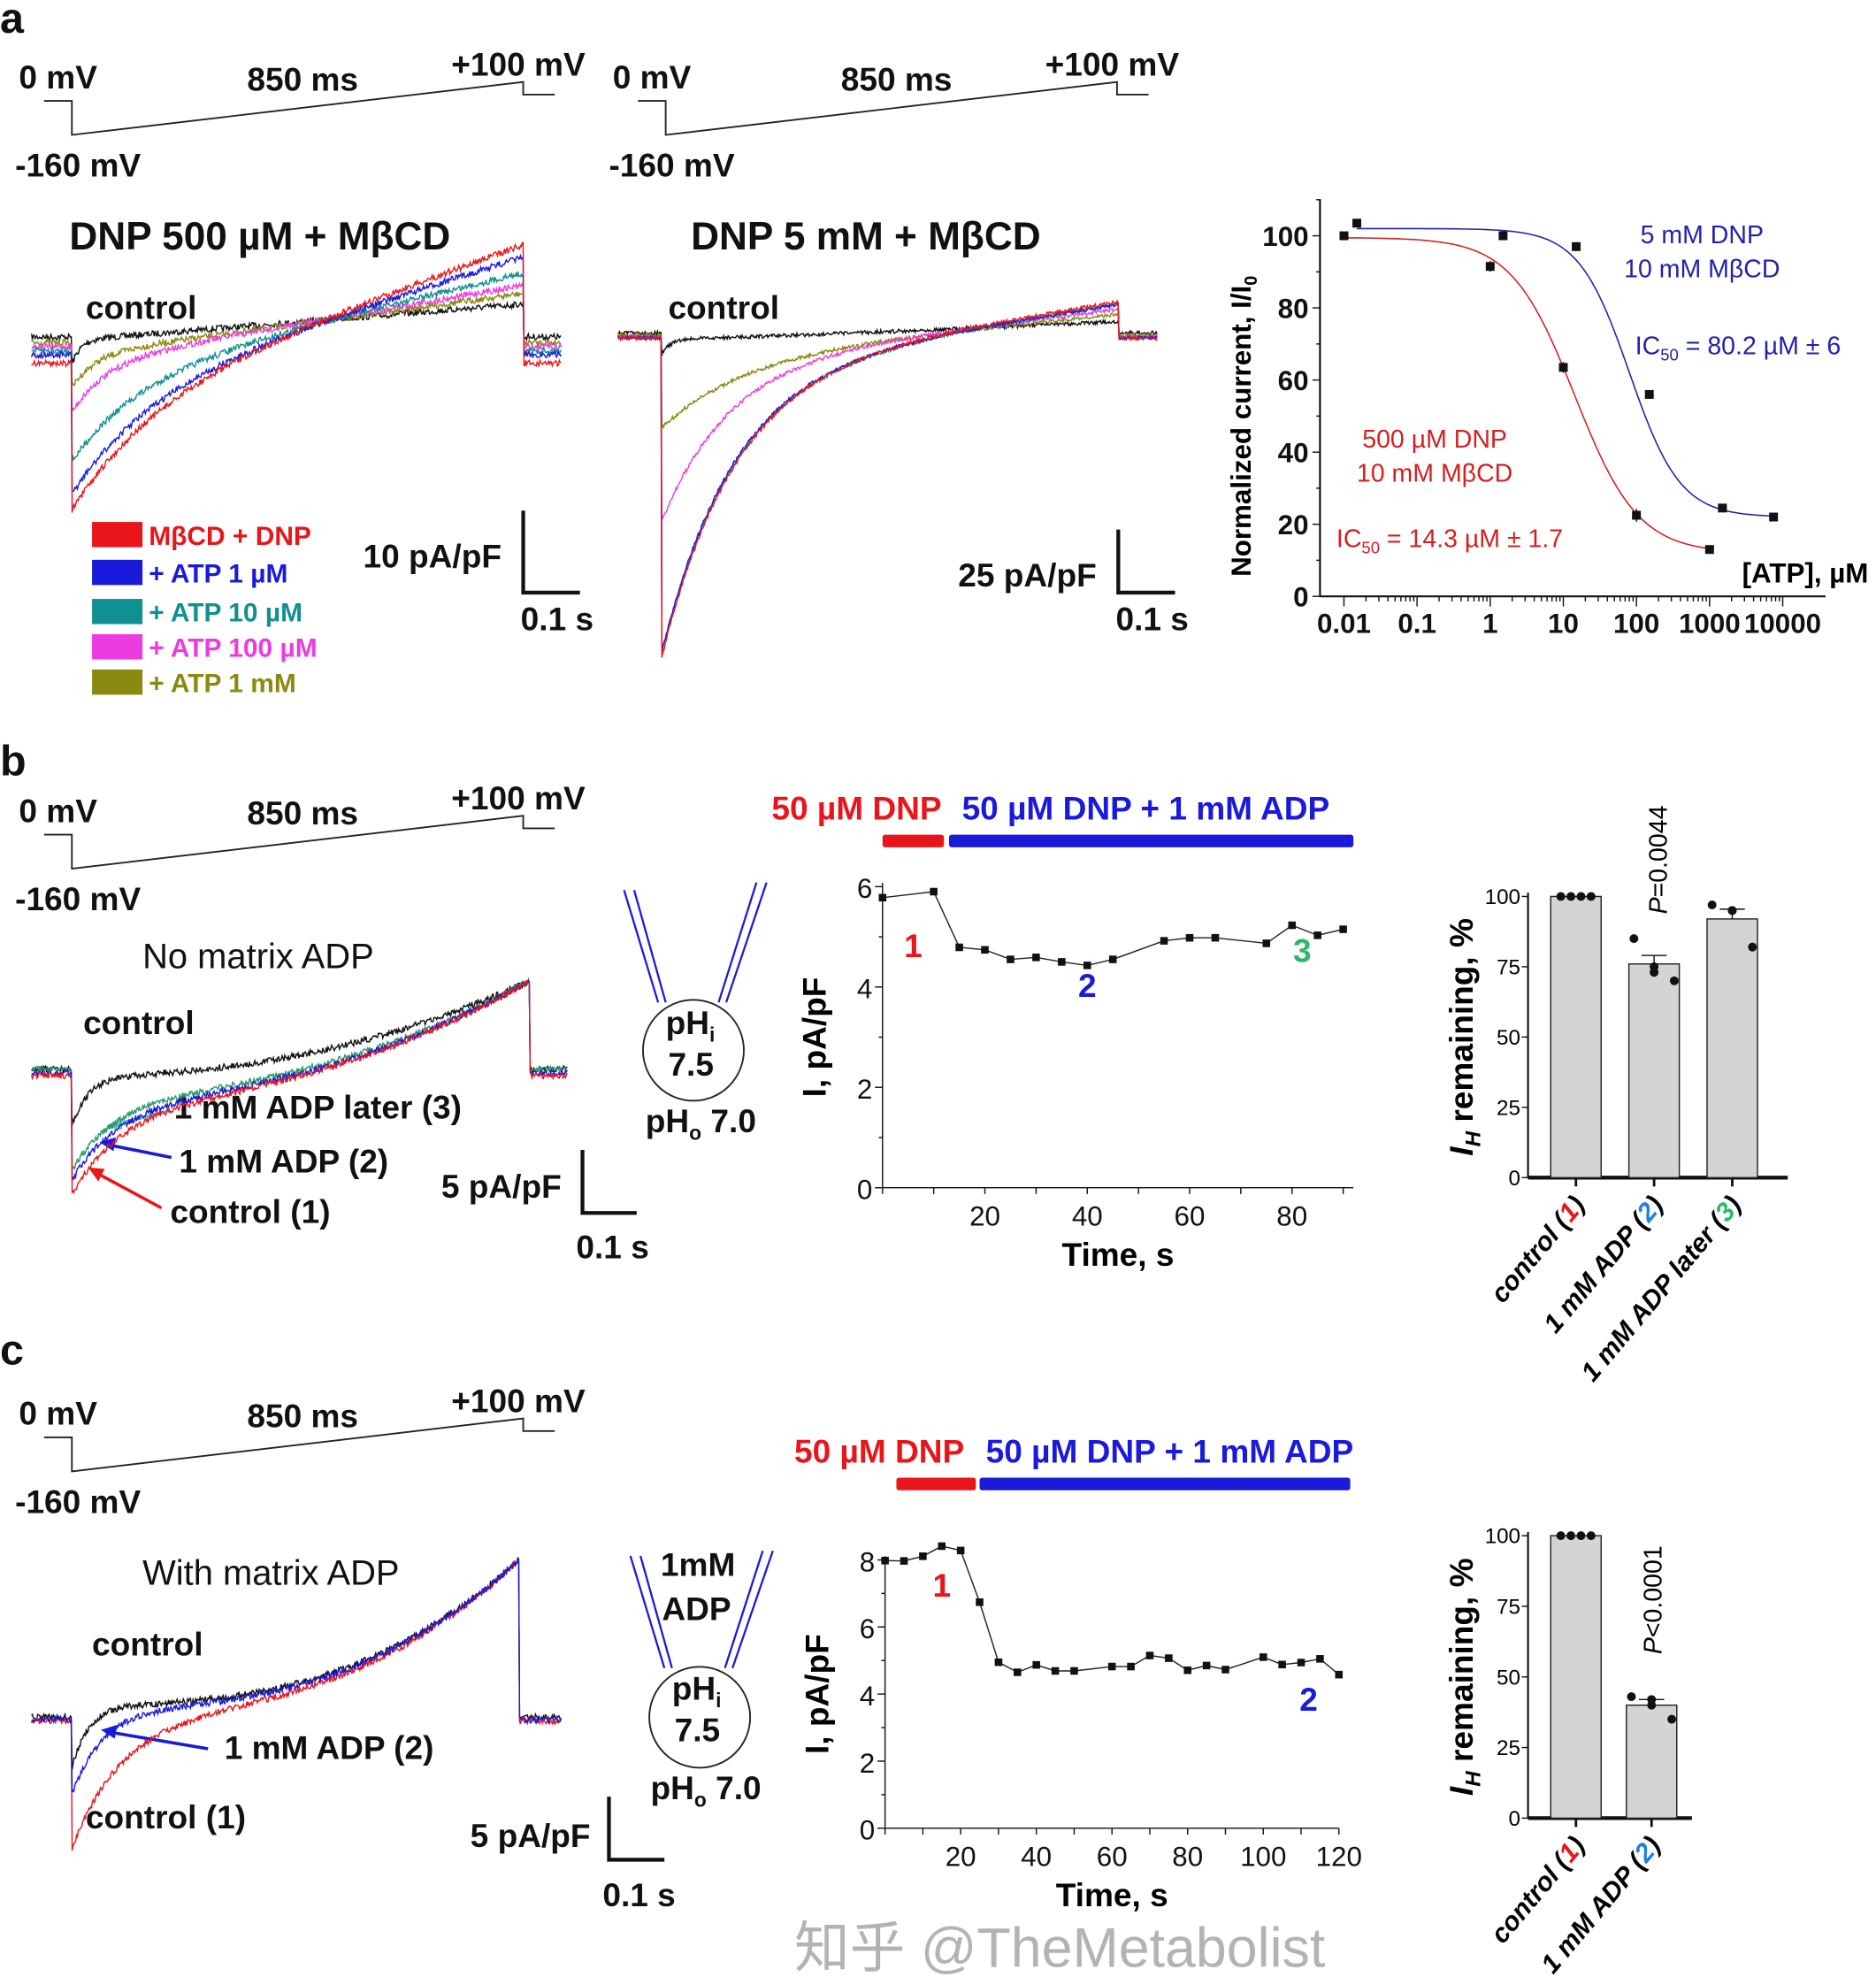  I want to click on traces-a-right, so click(887, 478).